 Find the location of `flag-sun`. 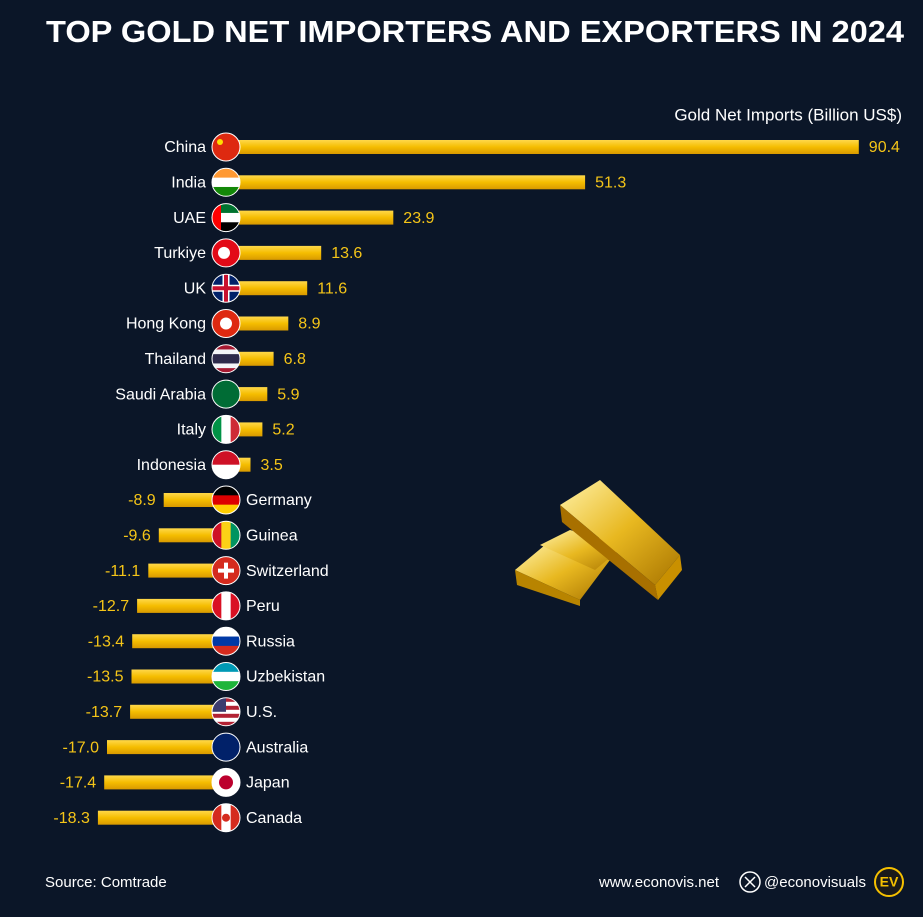

flag-sun is located at coordinates (226, 782).